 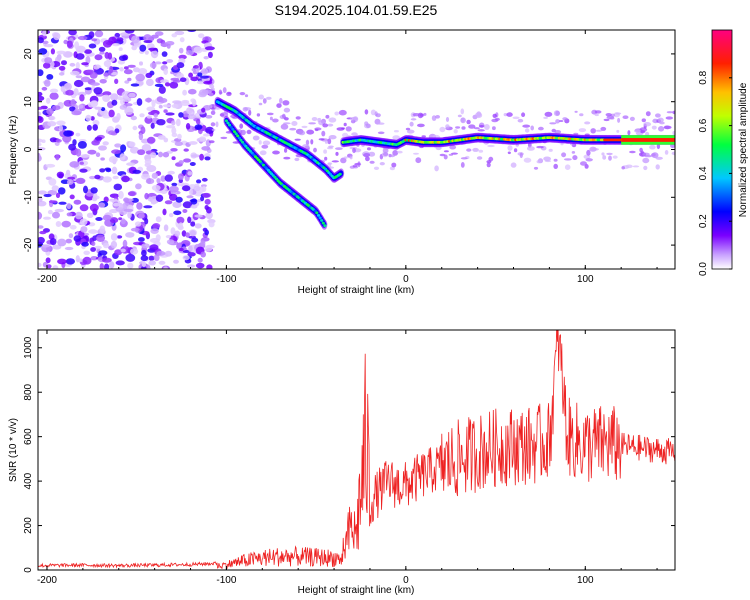 I want to click on x-tick-label: -100, so click(x=226, y=580).